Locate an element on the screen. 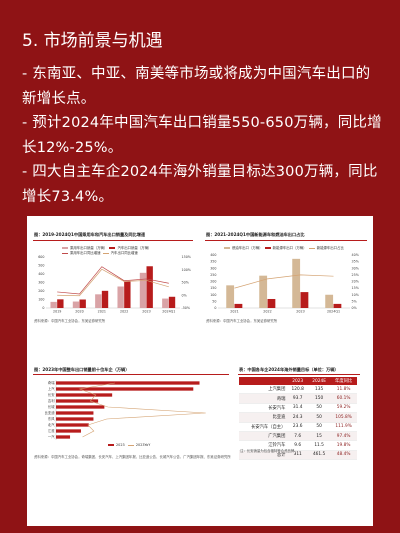 The height and width of the screenshot is (533, 400). table-cell: 19.8% is located at coordinates (343, 445).